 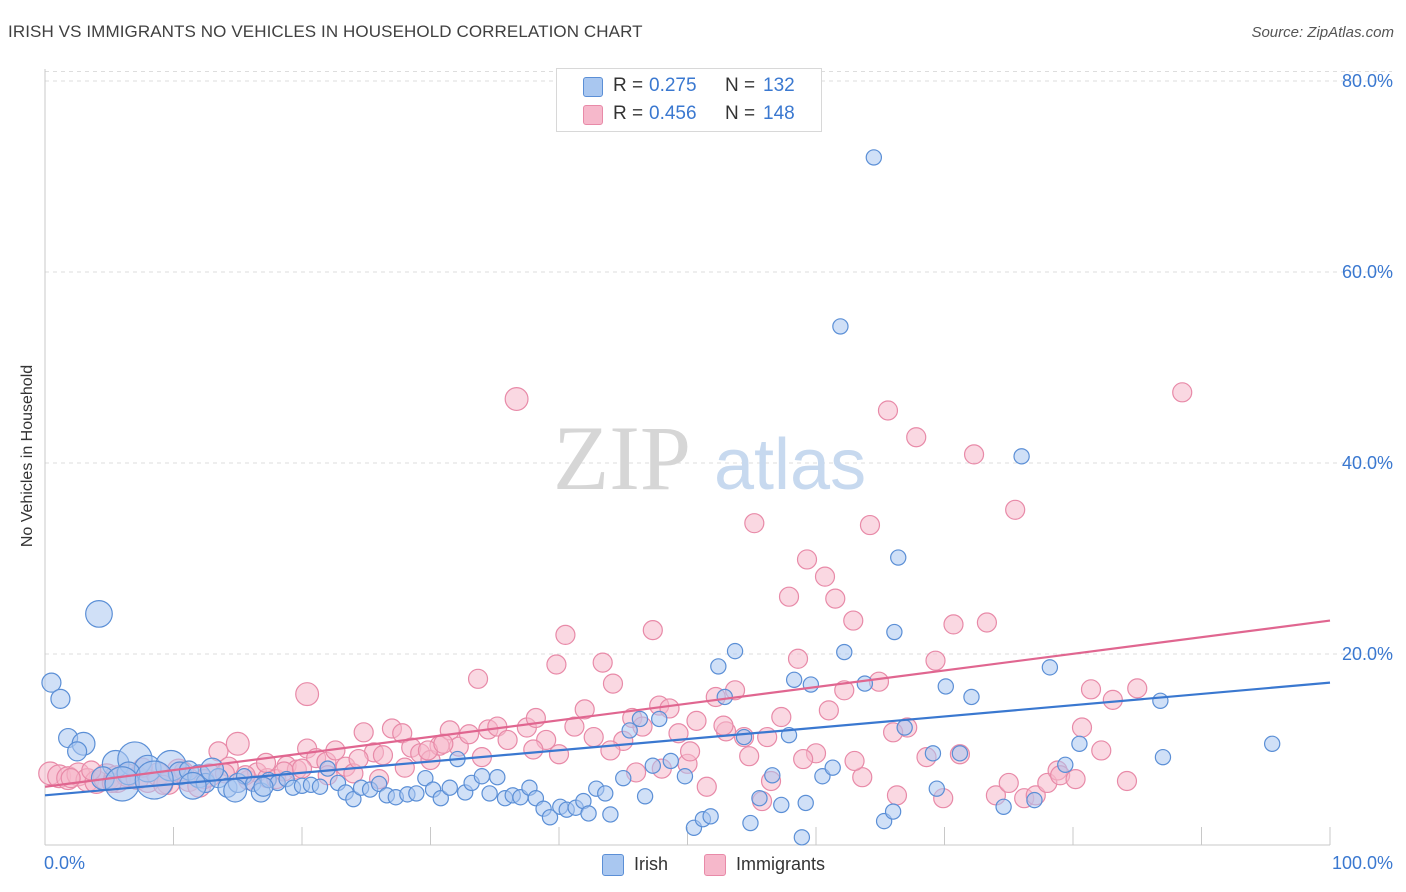 I want to click on correlation-legend: R = 0.275 N = 132 R = 0.456 N = 148, so click(x=689, y=100).